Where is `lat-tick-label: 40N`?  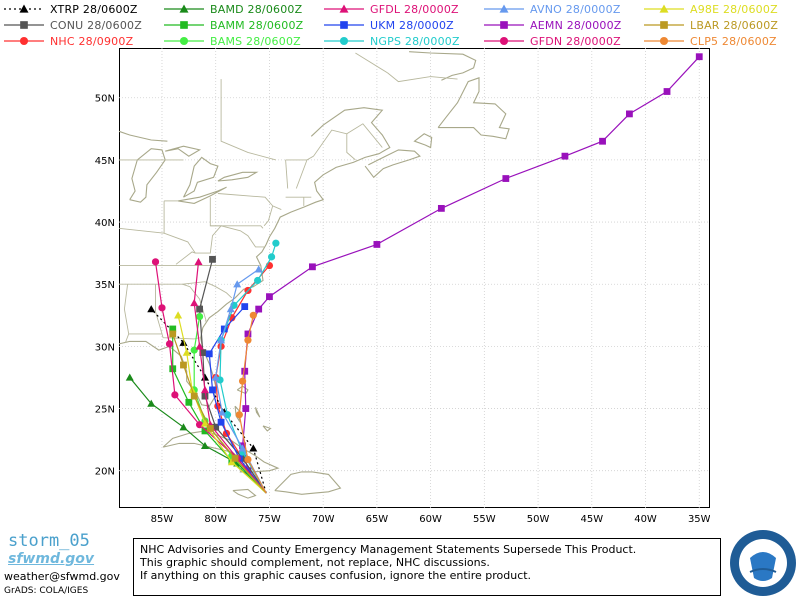 lat-tick-label: 40N is located at coordinates (105, 223).